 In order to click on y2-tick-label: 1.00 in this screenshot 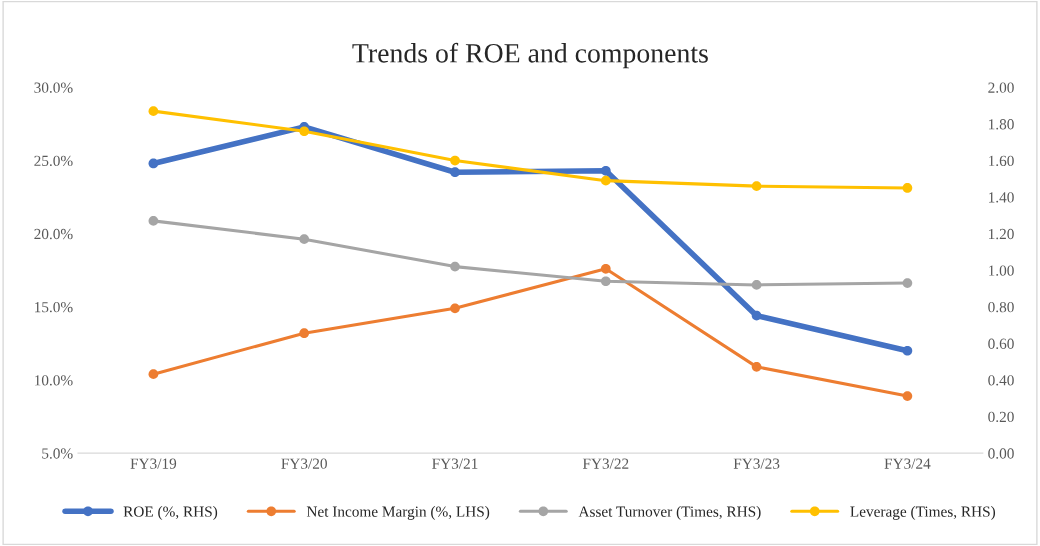, I will do `click(1001, 270)`.